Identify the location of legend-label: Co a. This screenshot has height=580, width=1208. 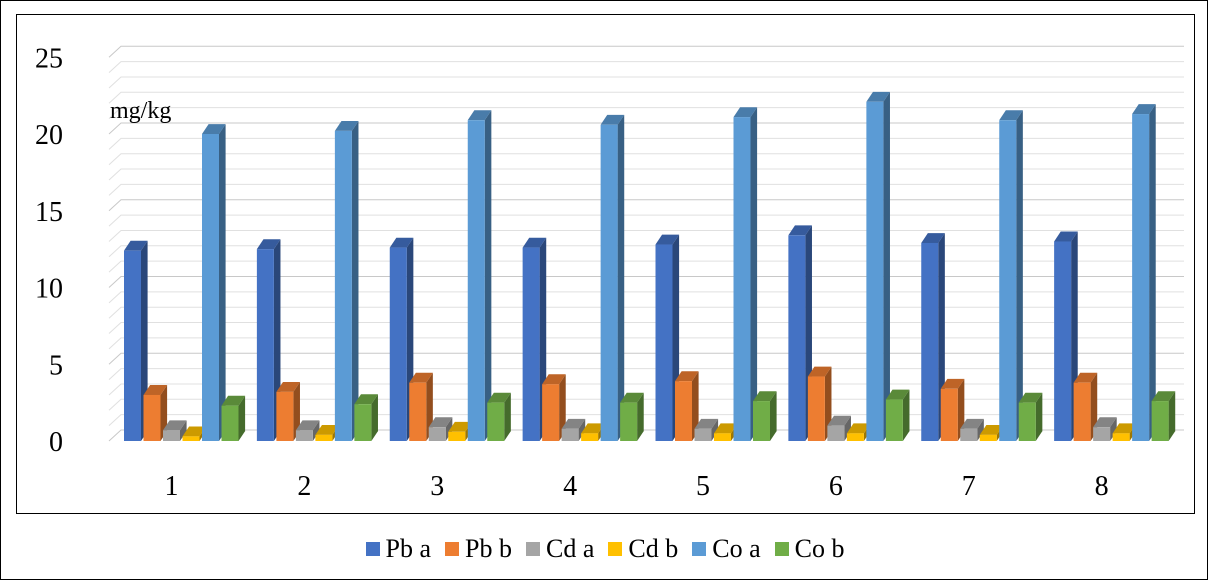
(736, 548).